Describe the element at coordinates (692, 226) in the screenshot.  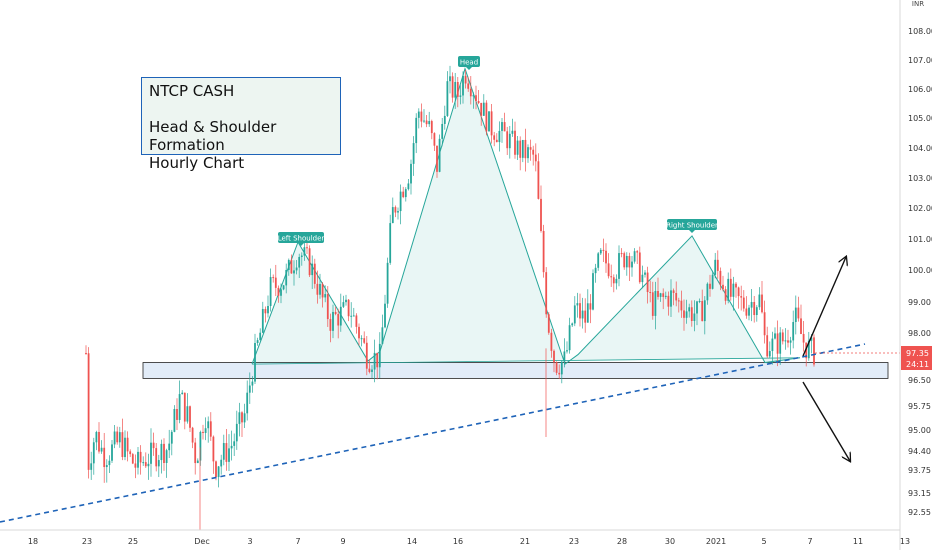
I see `pattern-point-label: Right Shoulder` at that location.